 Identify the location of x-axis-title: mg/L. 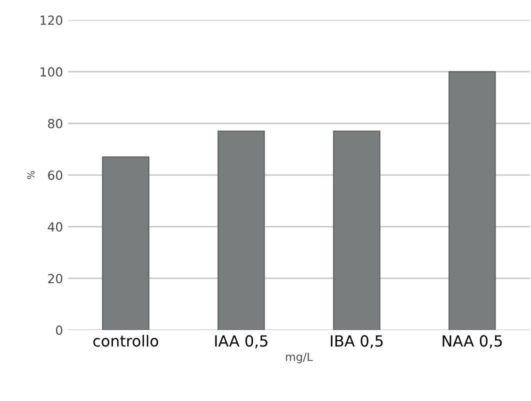
(299, 358).